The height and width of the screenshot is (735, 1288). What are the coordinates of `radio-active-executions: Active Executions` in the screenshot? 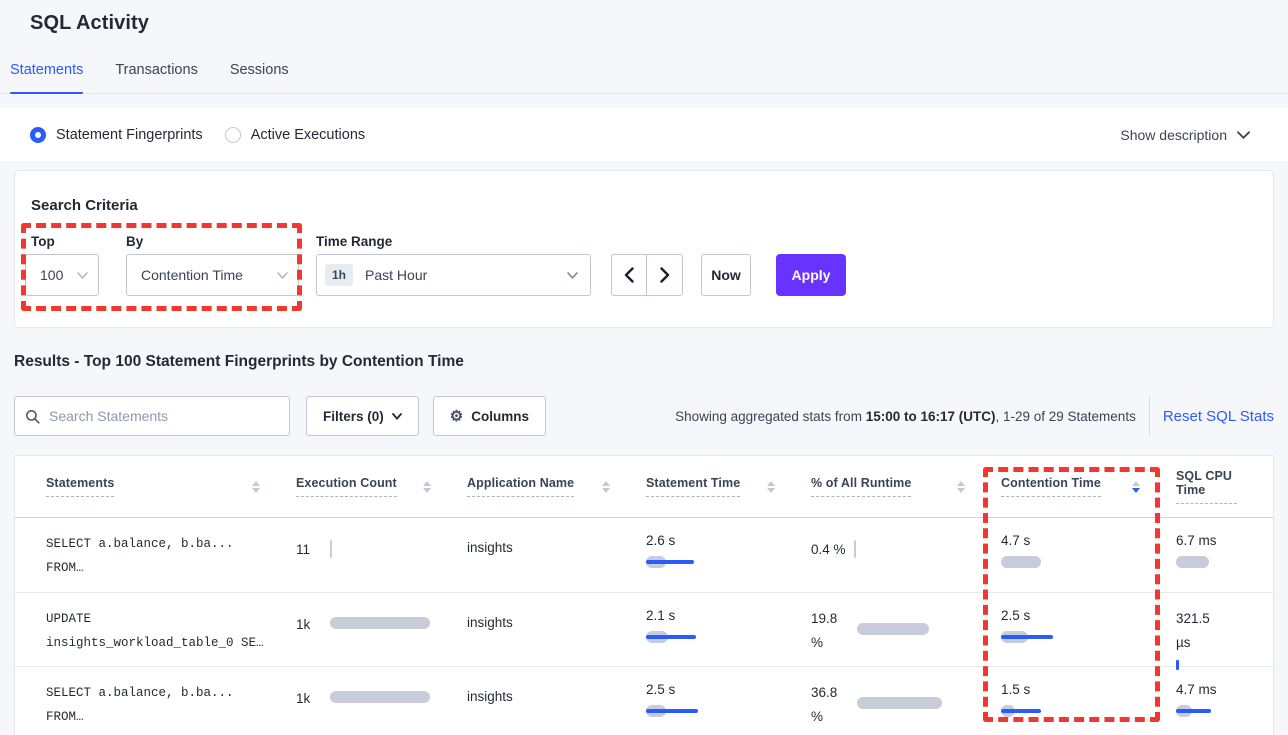 It's located at (295, 135).